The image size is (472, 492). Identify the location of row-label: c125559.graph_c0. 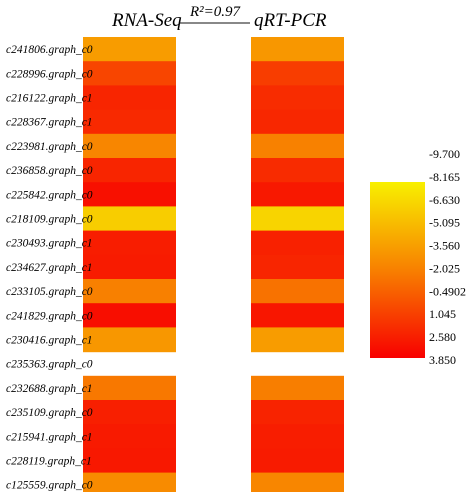
(49, 486).